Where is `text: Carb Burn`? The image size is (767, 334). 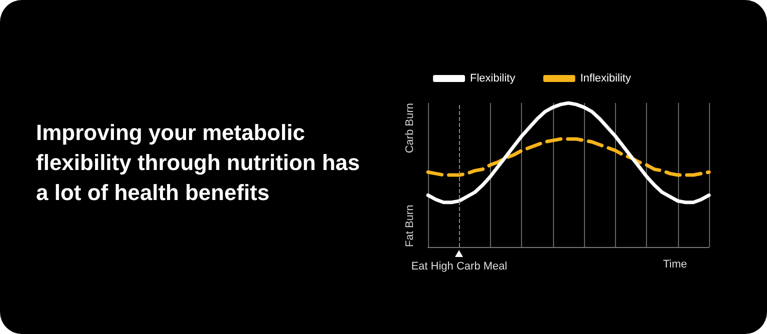
text: Carb Burn is located at coordinates (410, 128).